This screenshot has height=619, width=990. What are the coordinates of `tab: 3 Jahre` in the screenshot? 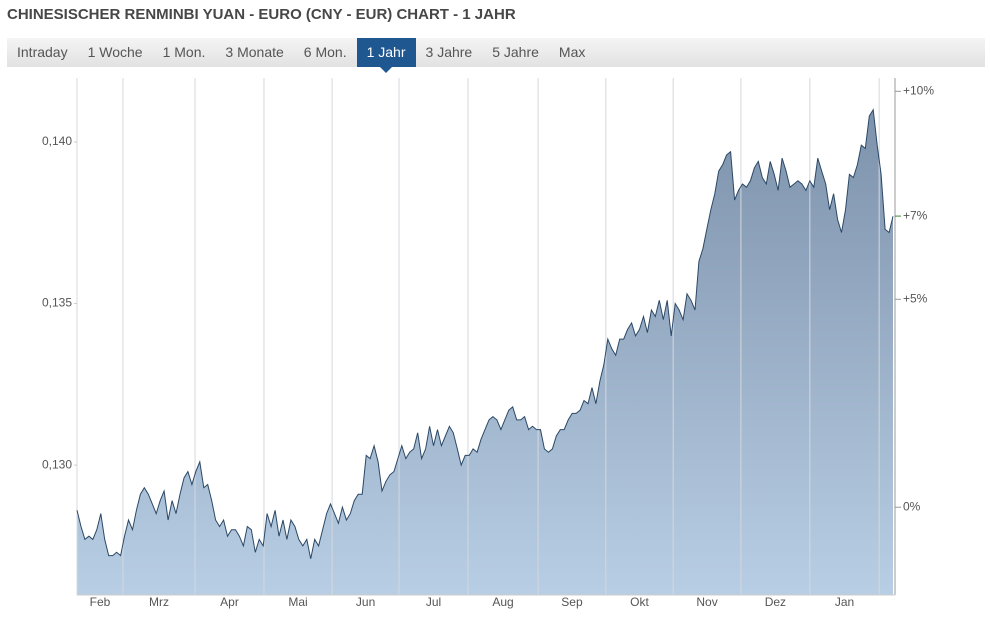 It's located at (449, 52).